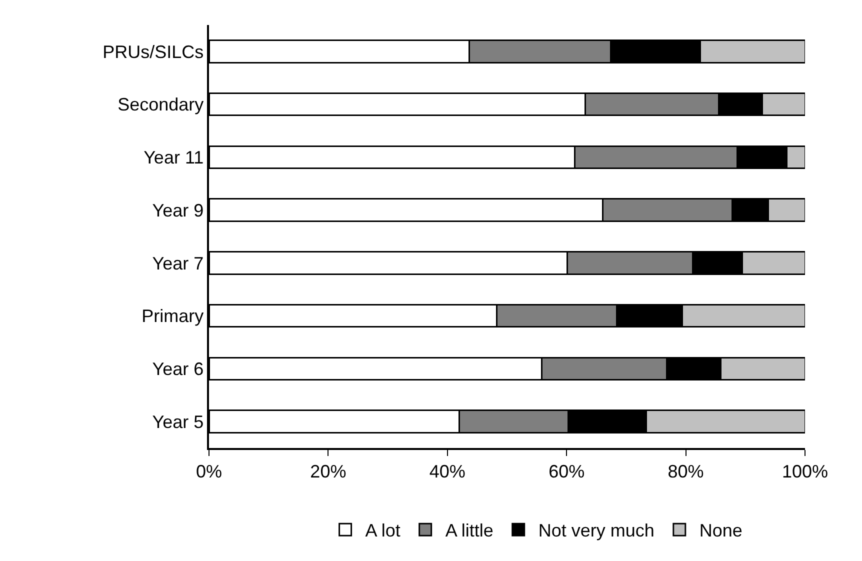 The image size is (862, 561). I want to click on legend-label: None, so click(720, 530).